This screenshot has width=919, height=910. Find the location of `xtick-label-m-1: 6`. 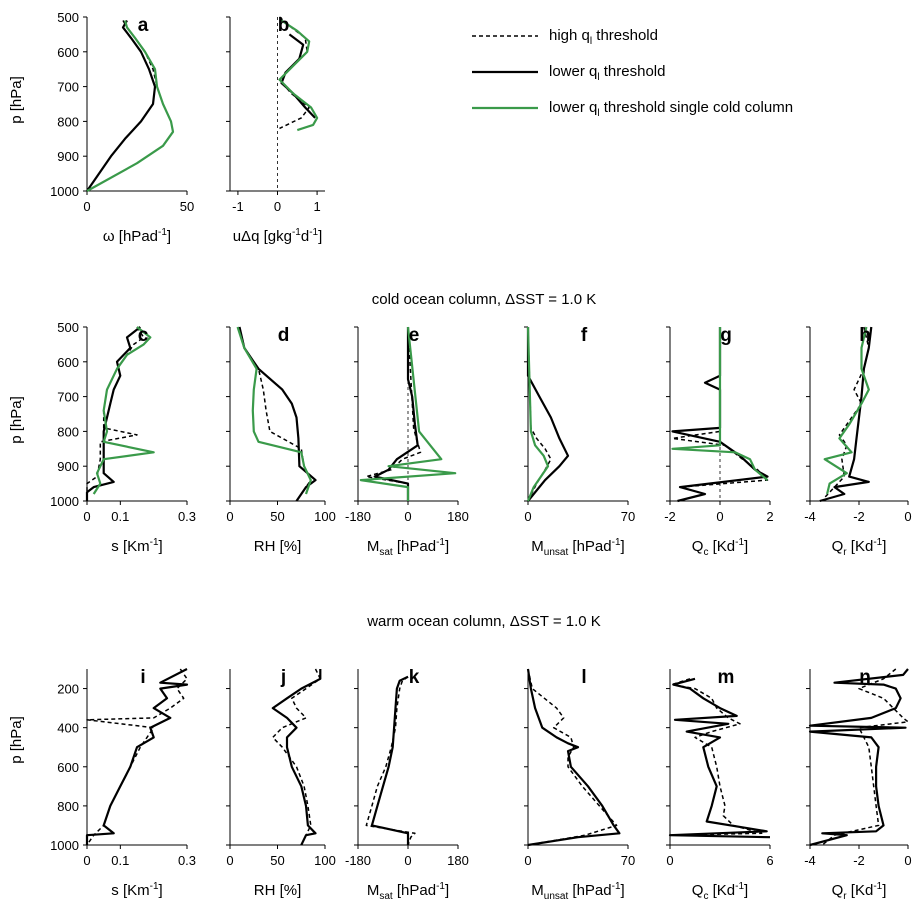

xtick-label-m-1: 6 is located at coordinates (769, 860).